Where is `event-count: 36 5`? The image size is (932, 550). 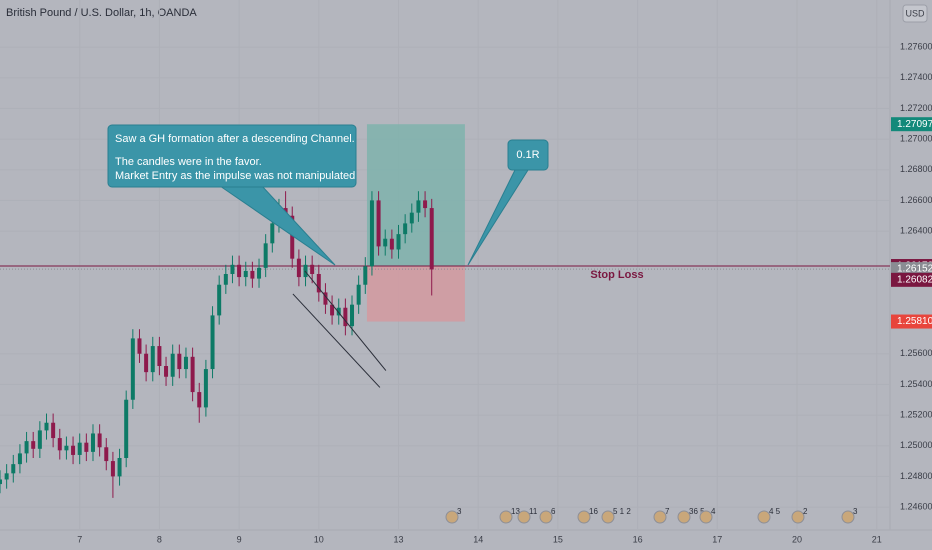 event-count: 36 5 is located at coordinates (697, 511).